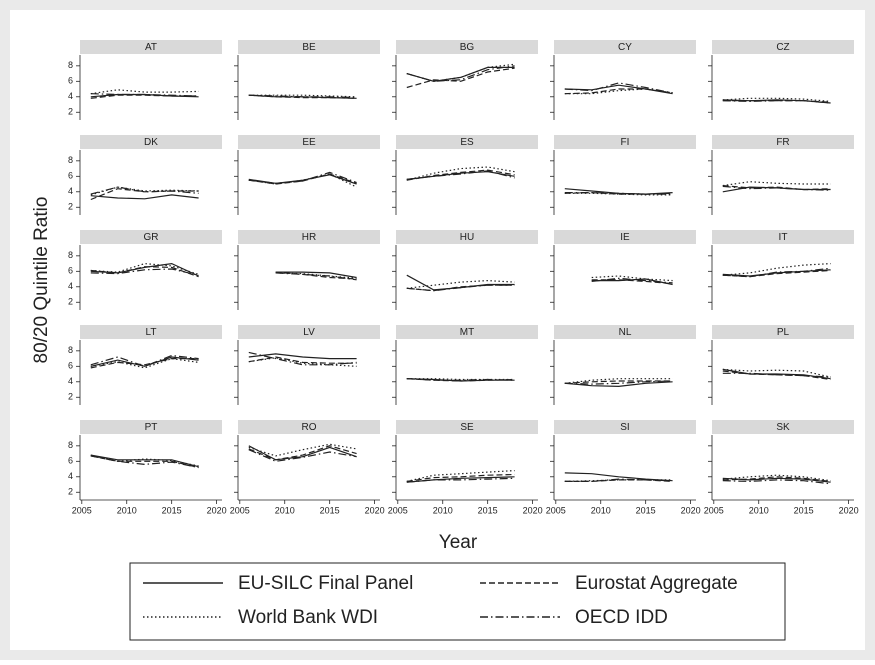  I want to click on panel-title: IT, so click(783, 237).